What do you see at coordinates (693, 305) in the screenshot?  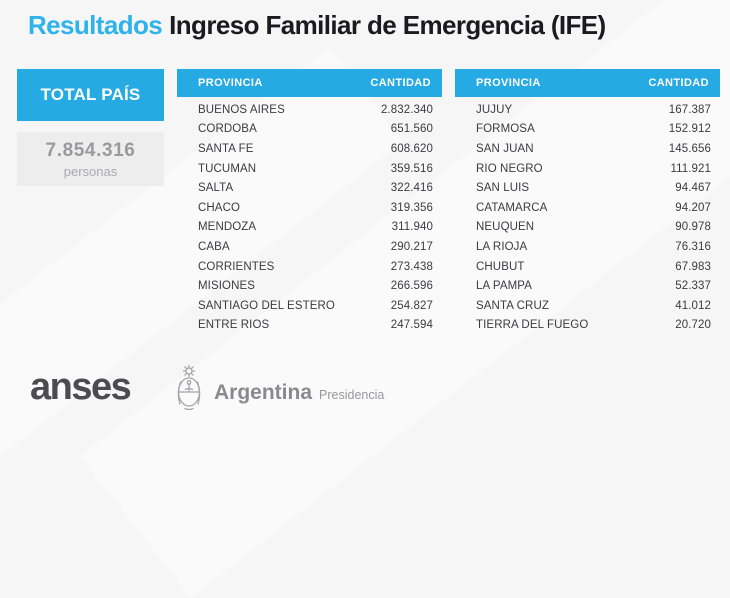 I see `quantity-cell: 41.012` at bounding box center [693, 305].